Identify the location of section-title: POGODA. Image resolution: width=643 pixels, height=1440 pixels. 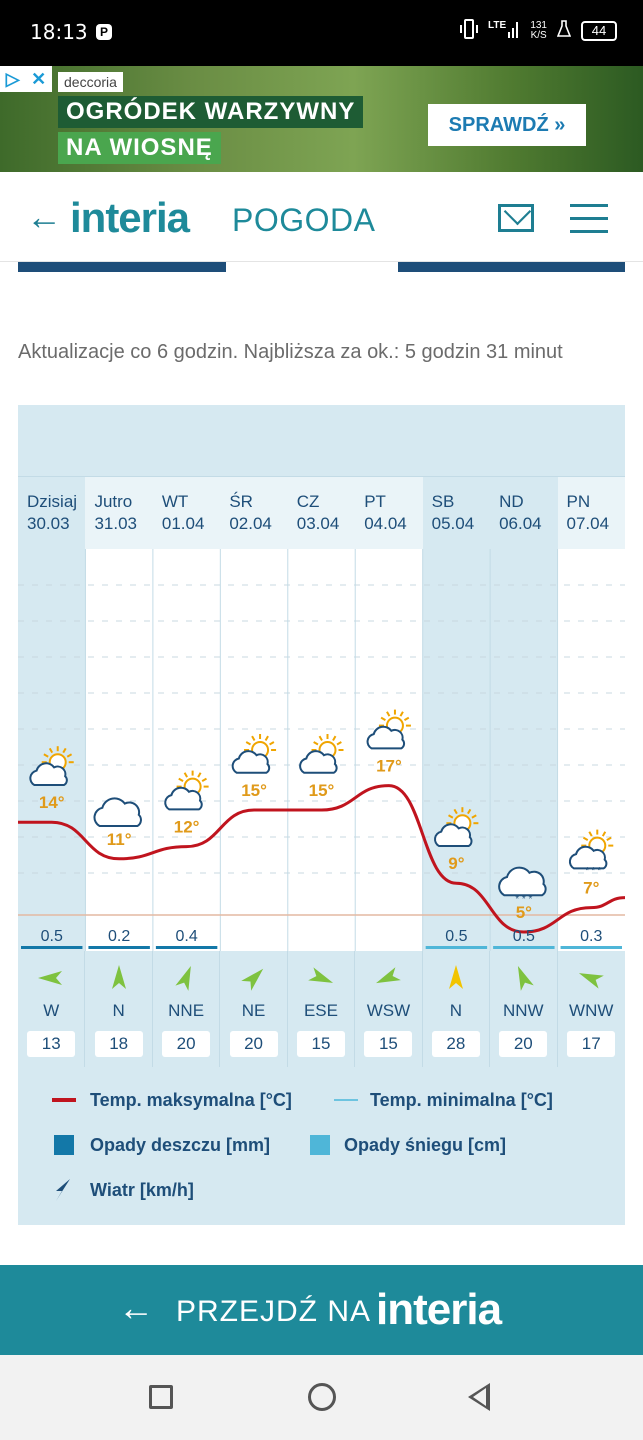
(304, 220).